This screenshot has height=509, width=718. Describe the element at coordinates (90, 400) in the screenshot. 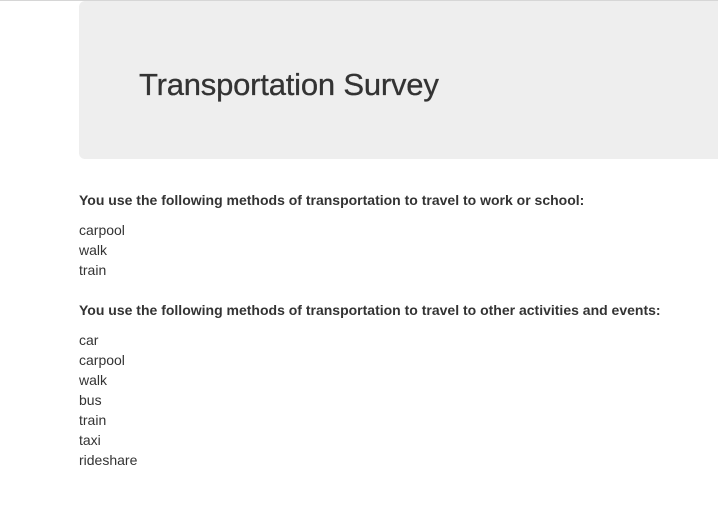

I see `method-item: bus` at that location.